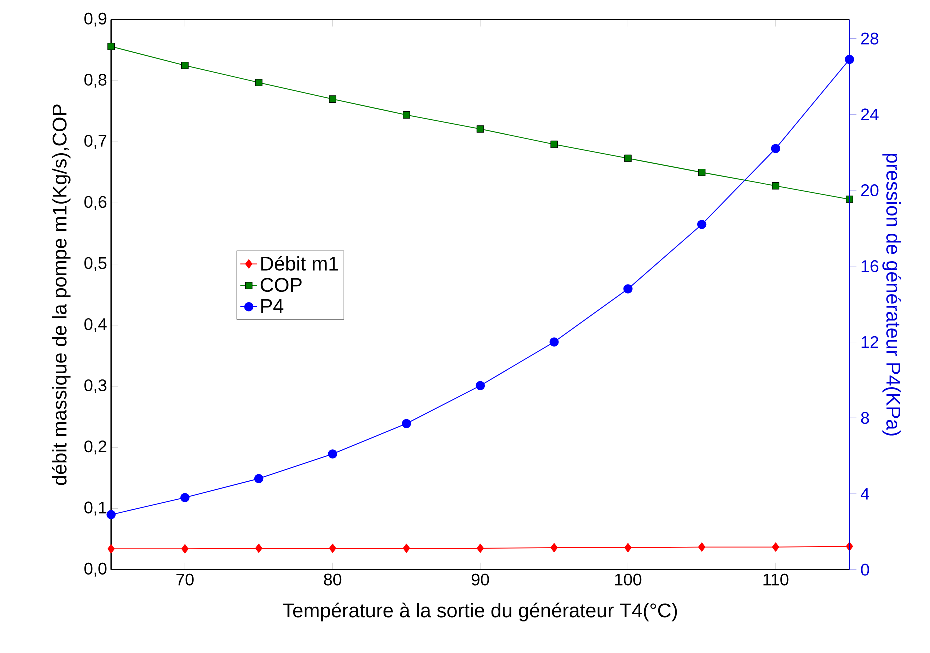 Image resolution: width=930 pixels, height=653 pixels. What do you see at coordinates (480, 612) in the screenshot?
I see `x-axis-title: Température à la sortie du générateur T4(°C)` at bounding box center [480, 612].